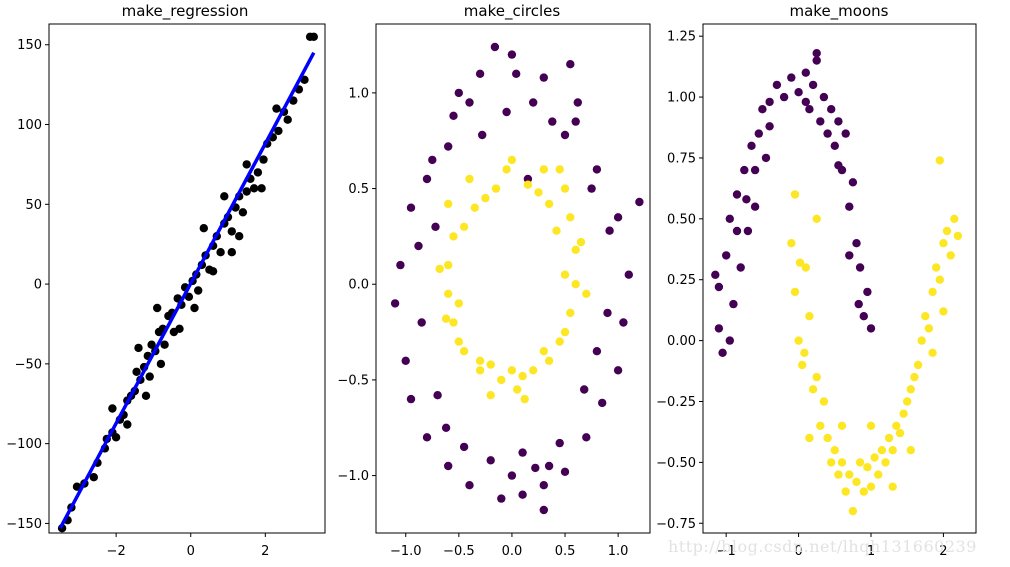  What do you see at coordinates (24, 444) in the screenshot?
I see `y-tick-label: −100` at bounding box center [24, 444].